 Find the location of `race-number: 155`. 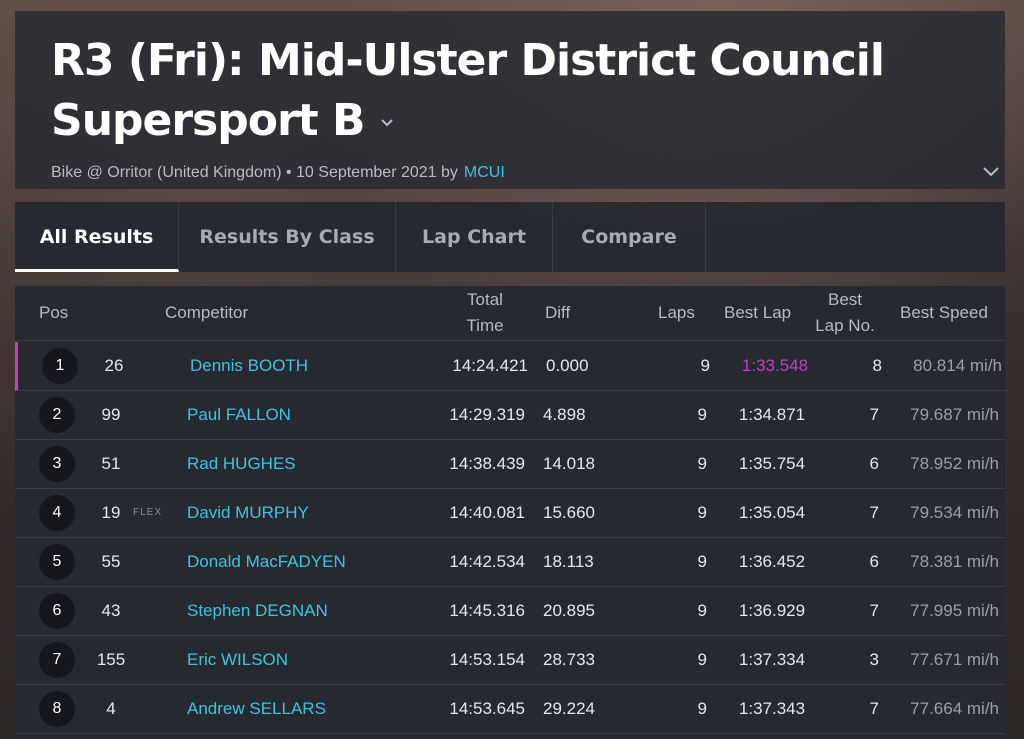

race-number: 155 is located at coordinates (111, 659).